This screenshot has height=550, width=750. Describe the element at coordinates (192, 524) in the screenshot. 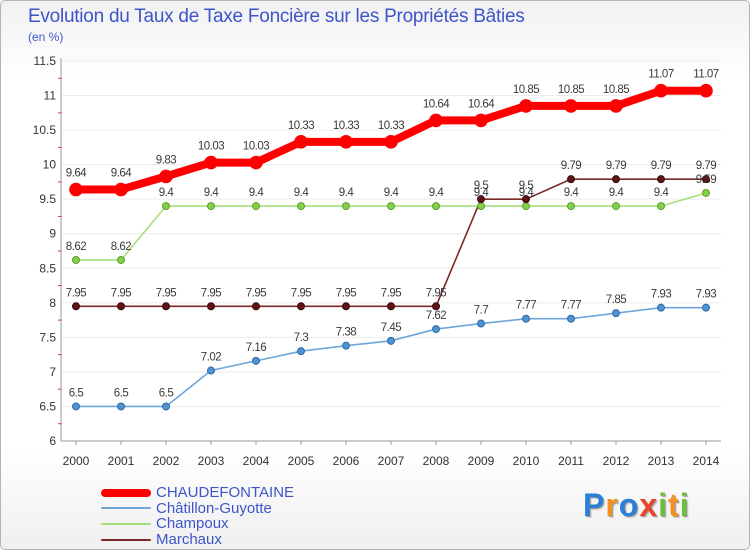

I see `legend-label: Champoux` at that location.